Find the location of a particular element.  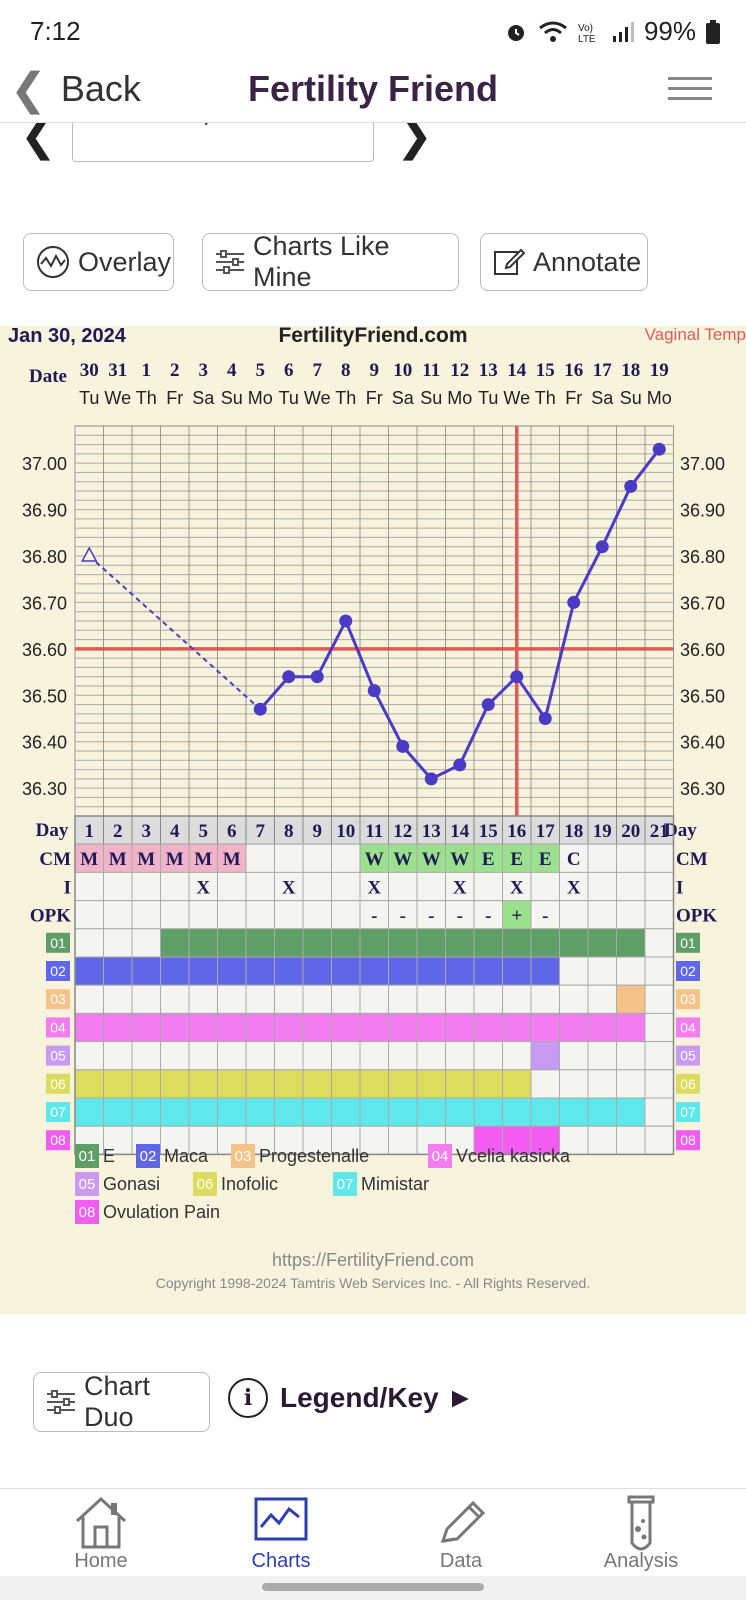

opk-value: + is located at coordinates (516, 916).